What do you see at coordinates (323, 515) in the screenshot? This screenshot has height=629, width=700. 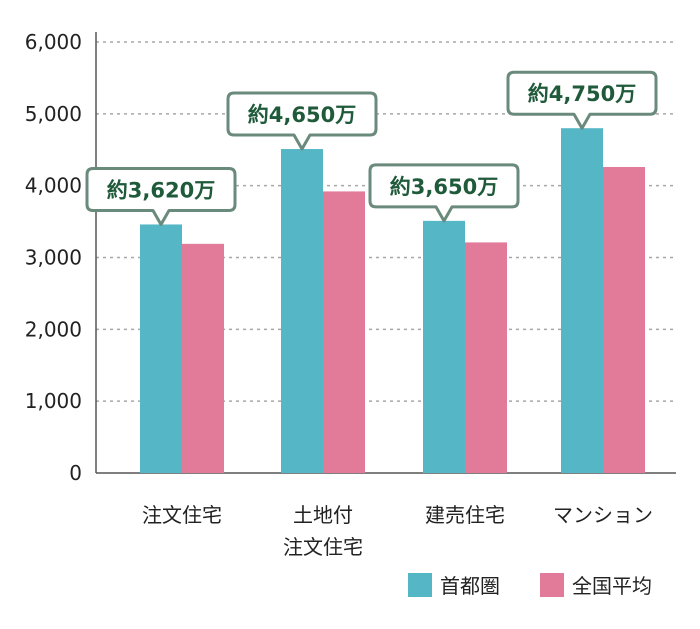 I see `x-category-label: 土地付` at bounding box center [323, 515].